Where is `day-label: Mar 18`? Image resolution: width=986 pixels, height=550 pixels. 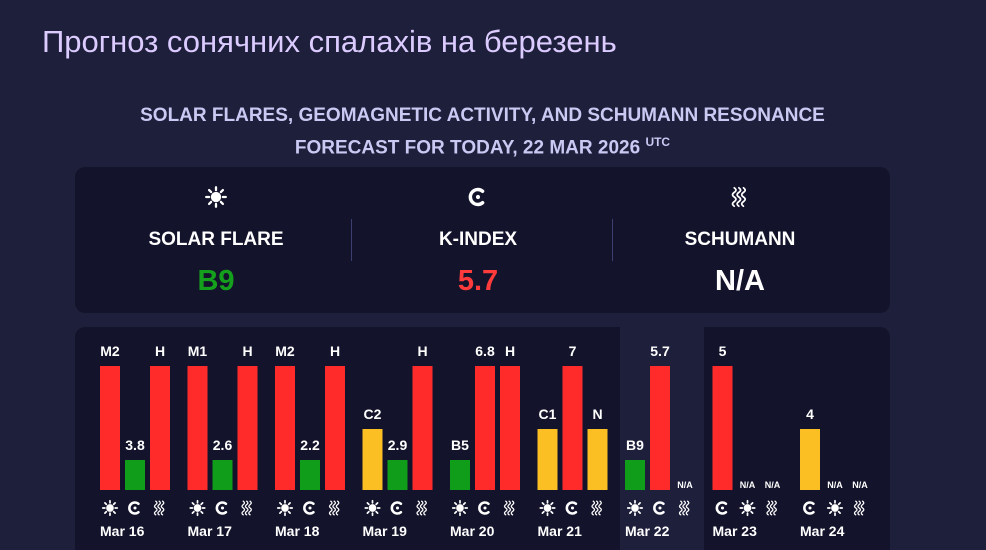
day-label: Mar 18 is located at coordinates (297, 531).